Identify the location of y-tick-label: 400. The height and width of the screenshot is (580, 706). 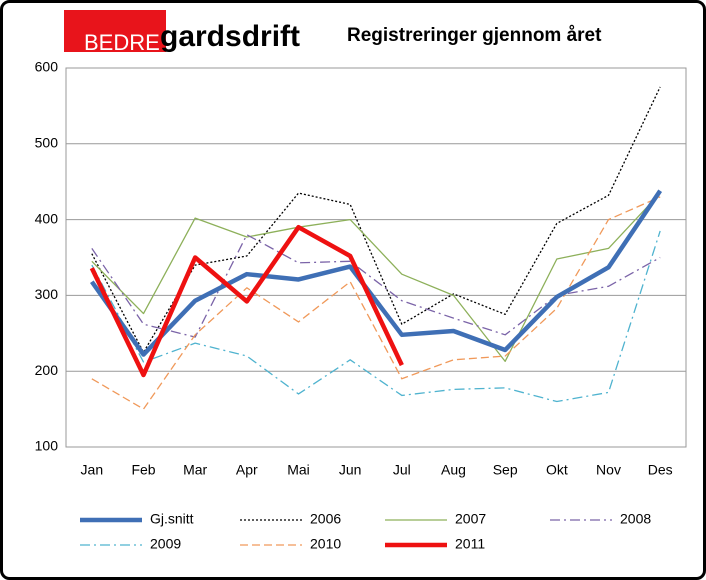
(47, 218).